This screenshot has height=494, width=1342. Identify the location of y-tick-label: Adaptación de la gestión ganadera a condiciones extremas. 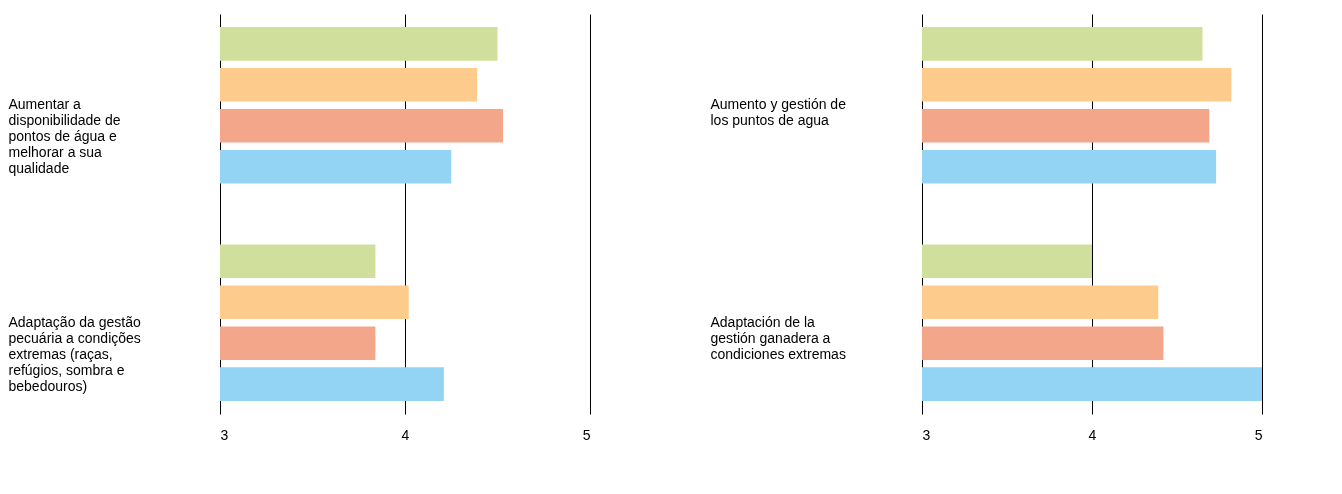
(778, 337).